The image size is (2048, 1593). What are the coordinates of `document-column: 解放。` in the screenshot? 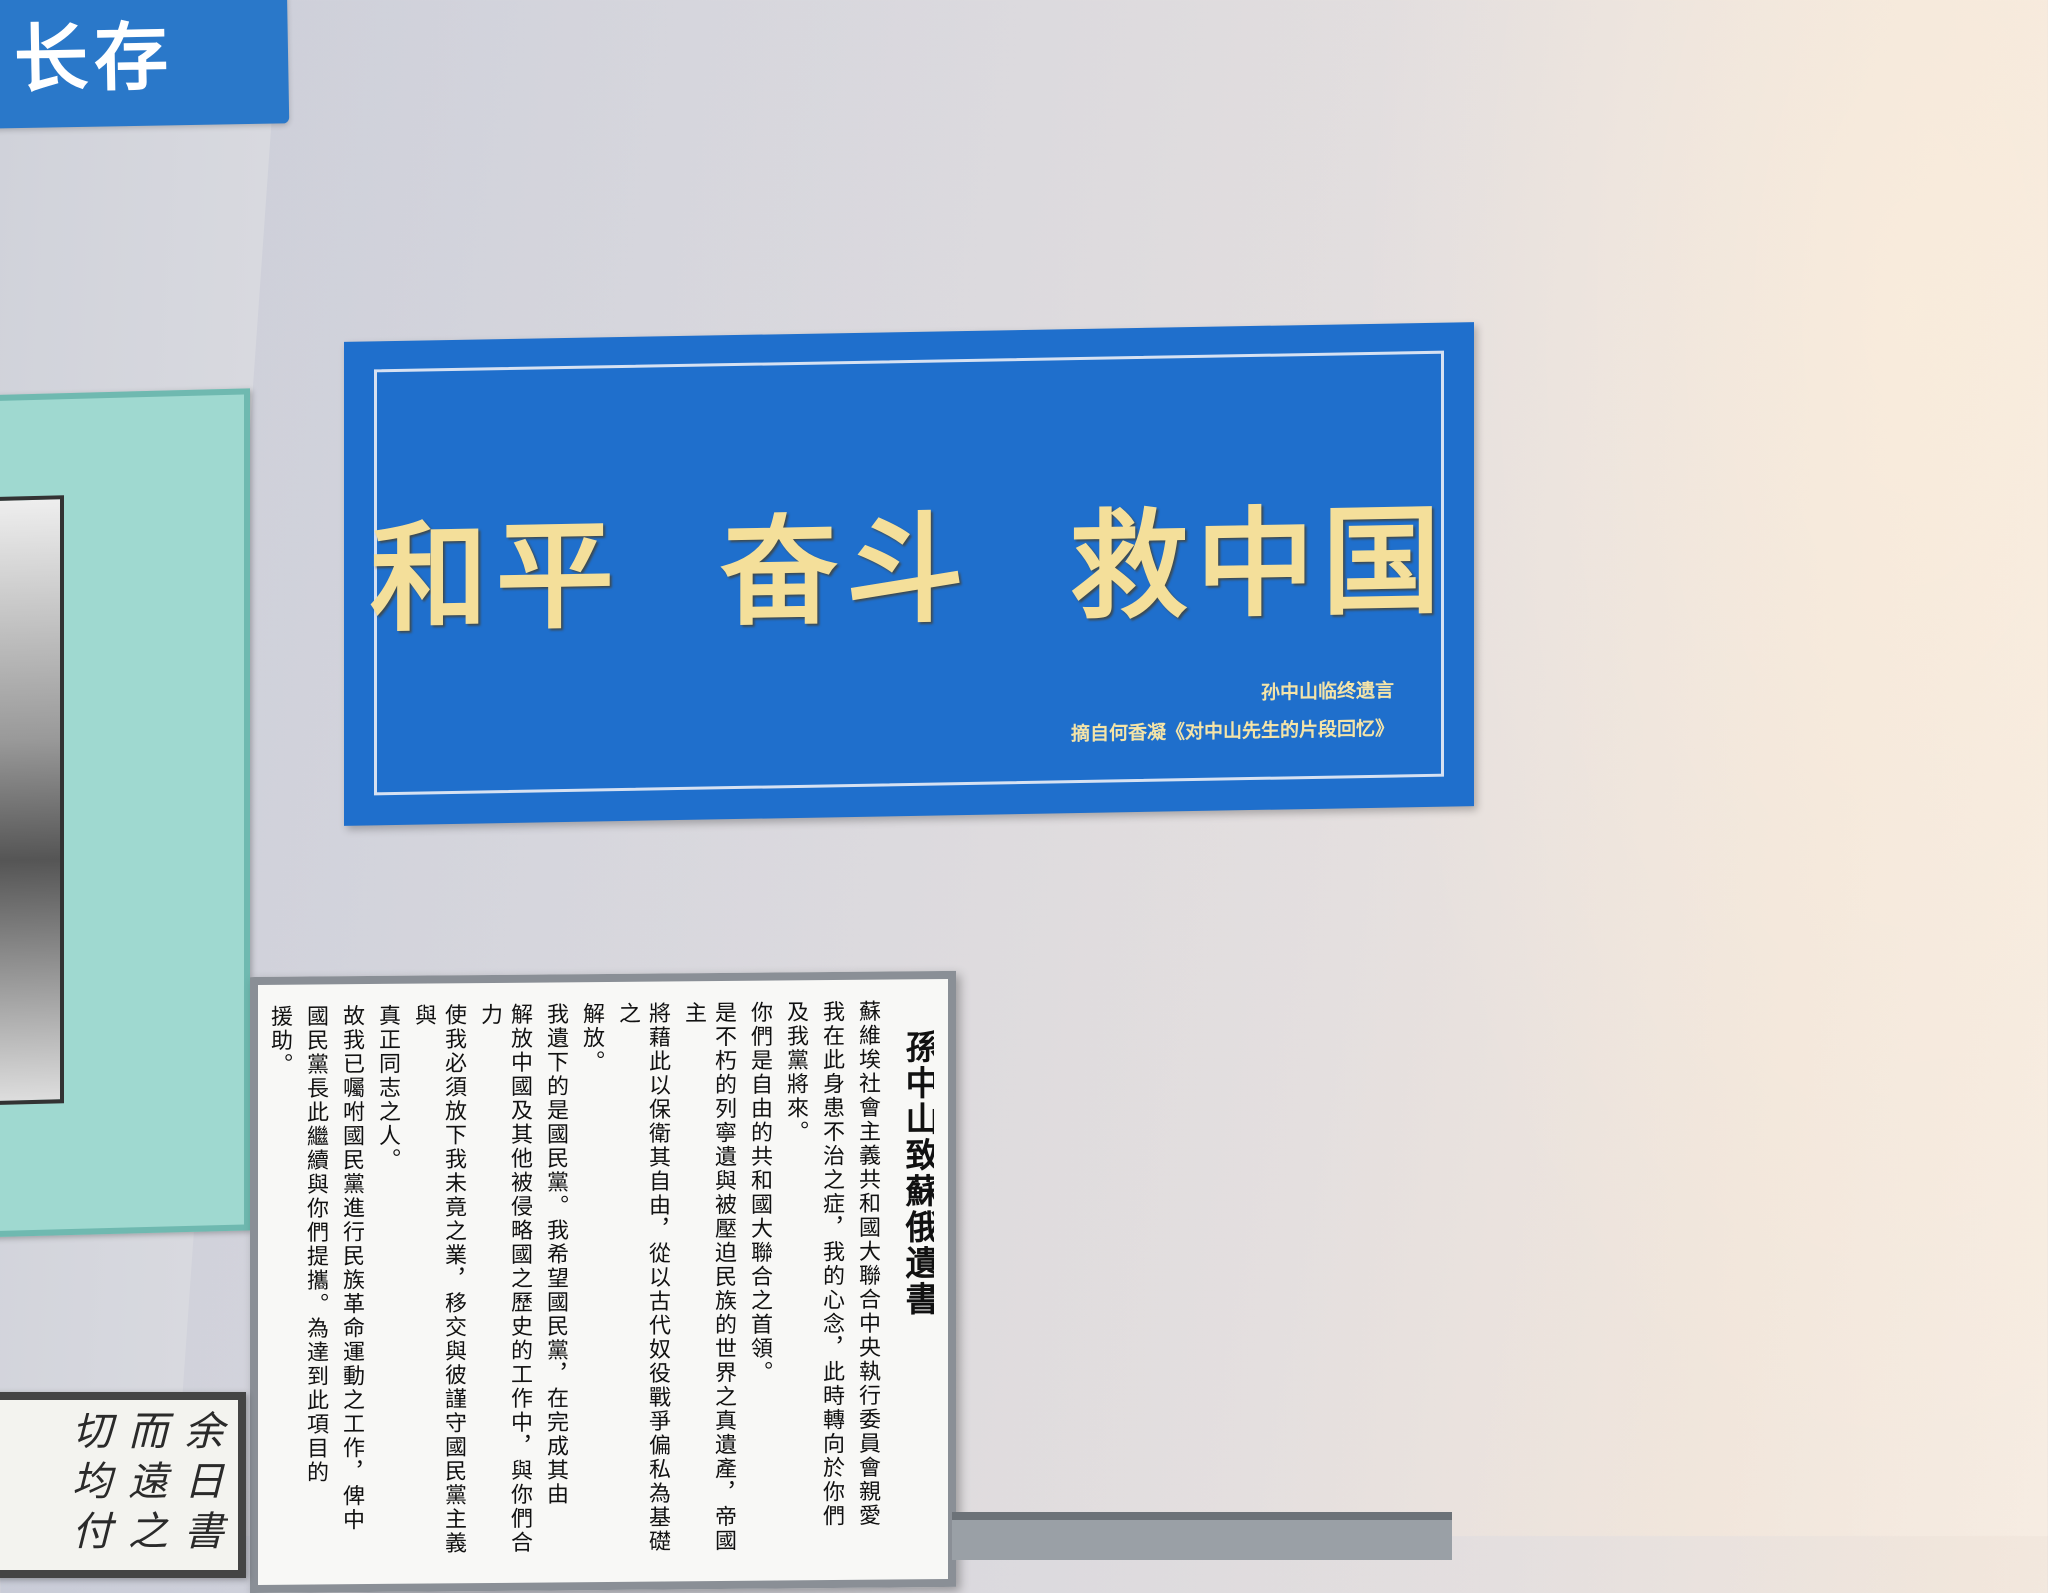 It's located at (591, 1038).